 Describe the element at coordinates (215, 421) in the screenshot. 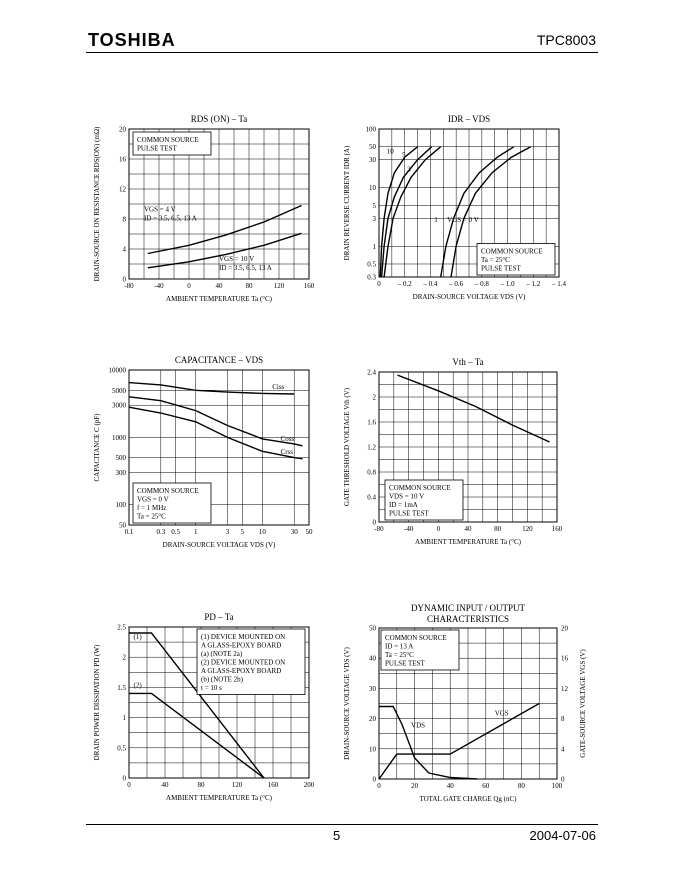

I see `series-line-Coss` at that location.